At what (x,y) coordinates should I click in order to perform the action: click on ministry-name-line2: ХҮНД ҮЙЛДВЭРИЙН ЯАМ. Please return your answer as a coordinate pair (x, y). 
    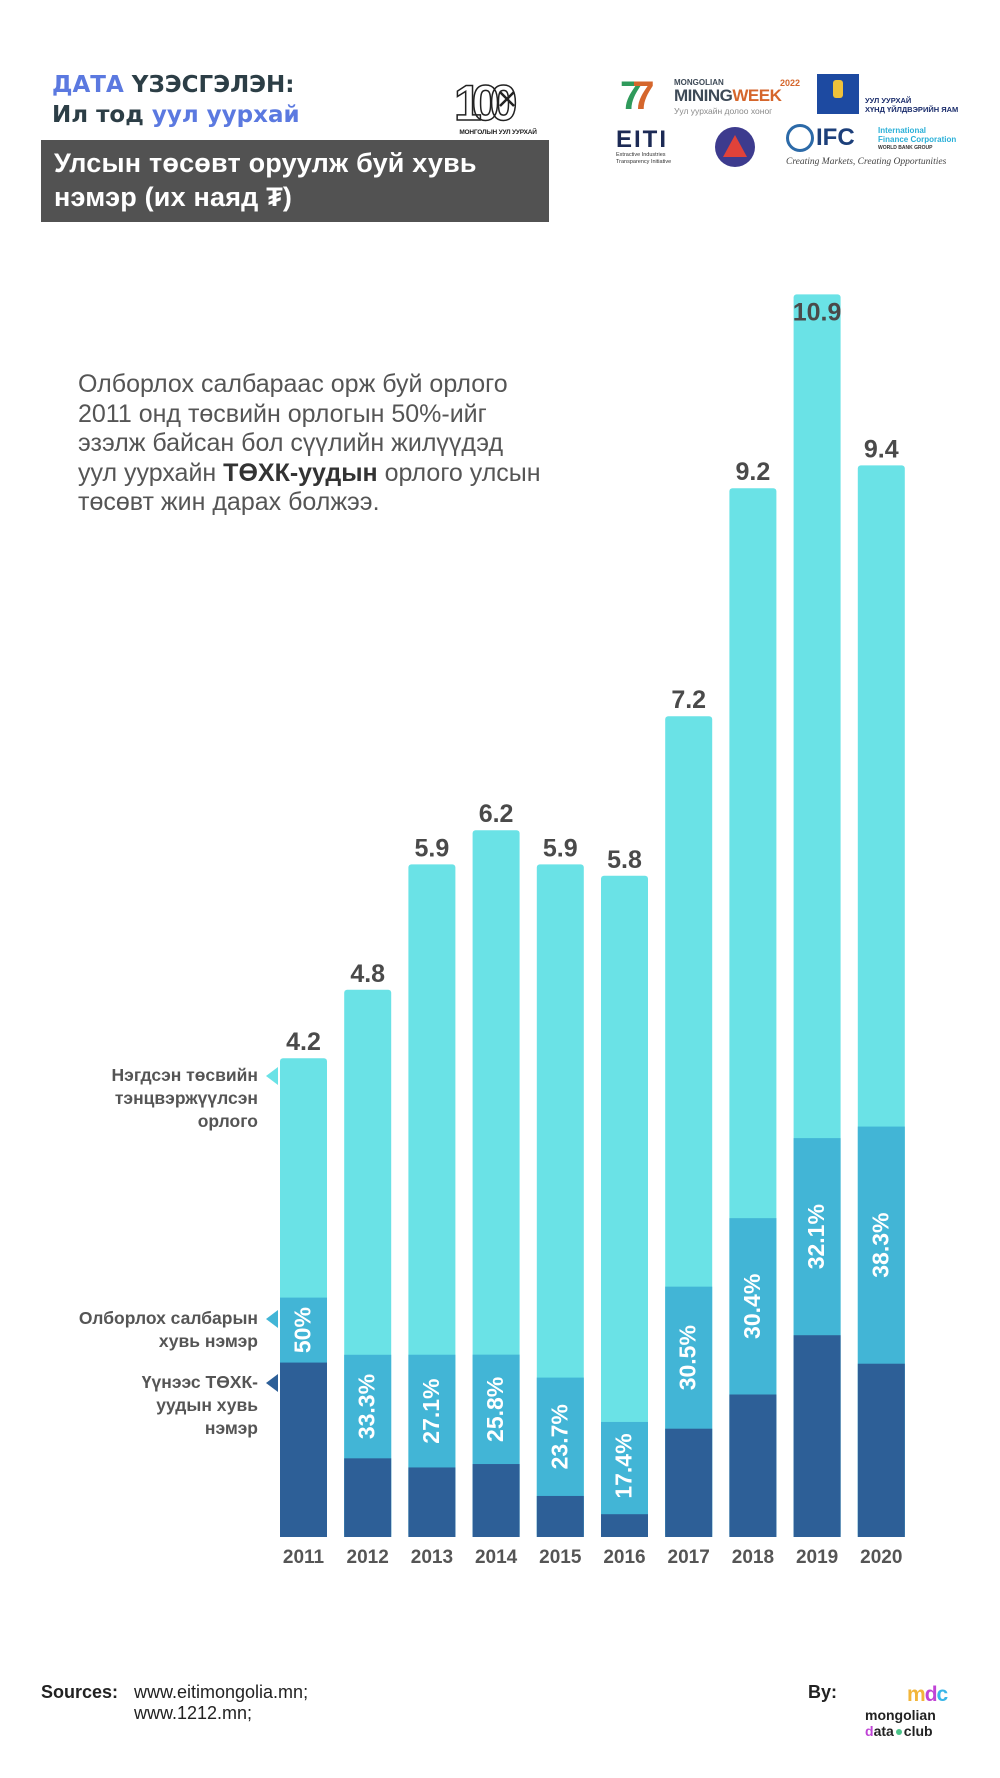
    Looking at the image, I should click on (912, 109).